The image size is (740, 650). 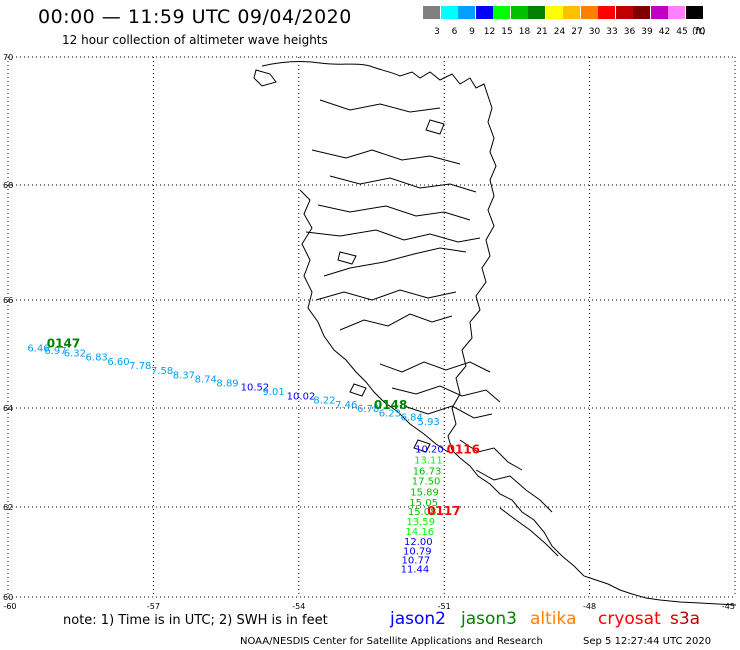 I want to click on wave-height-value: 16.73, so click(x=427, y=471).